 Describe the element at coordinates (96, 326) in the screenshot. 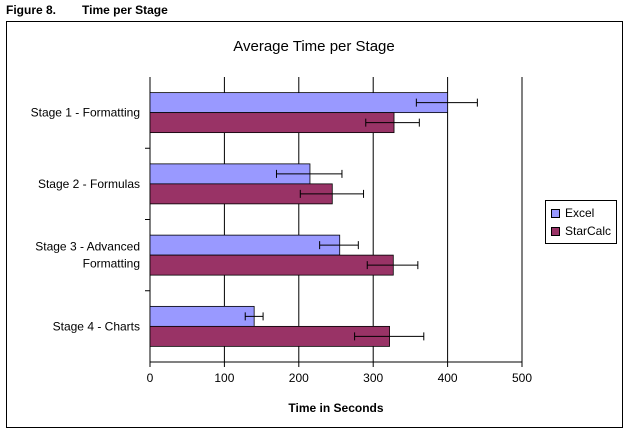

I see `y-tick-label: Stage 4 - Charts` at that location.